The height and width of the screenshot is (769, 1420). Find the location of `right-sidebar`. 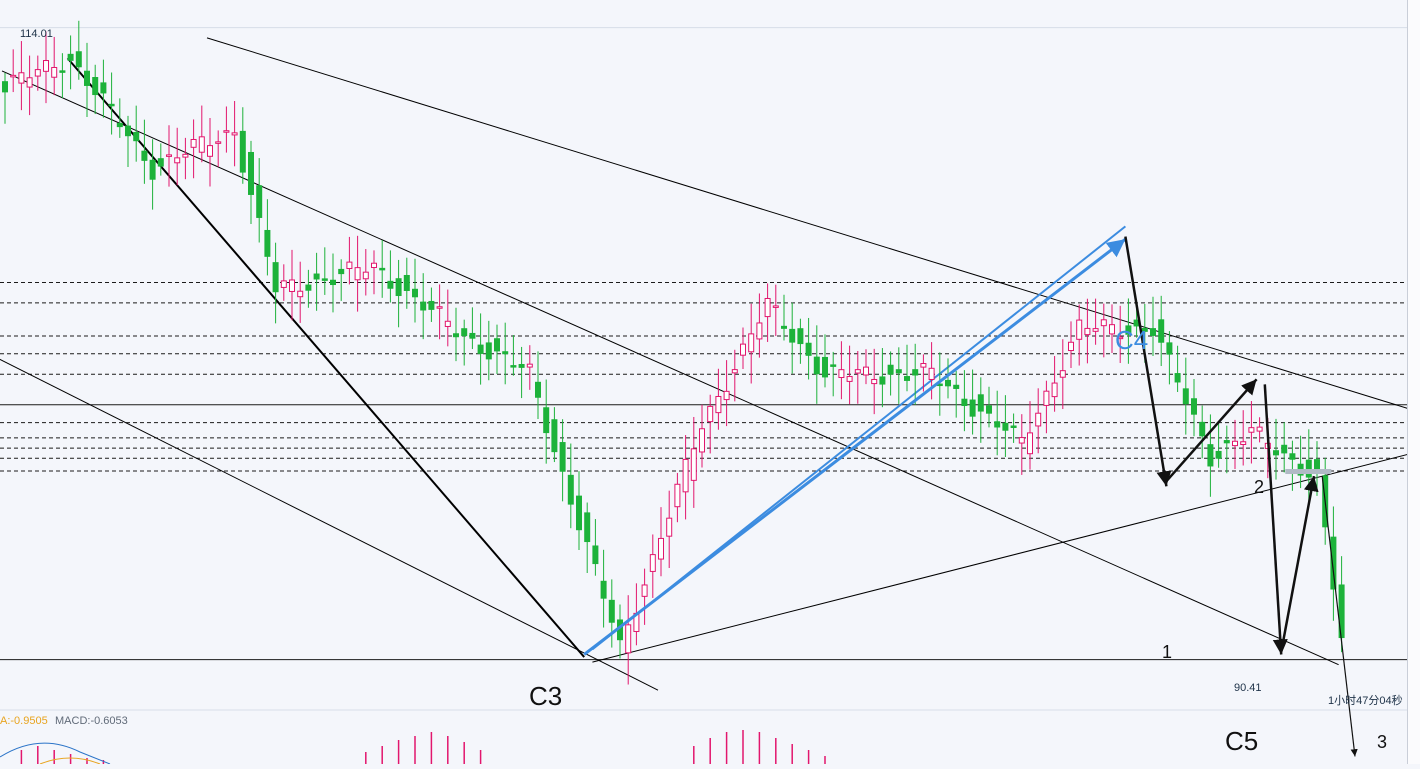

right-sidebar is located at coordinates (1413, 382).